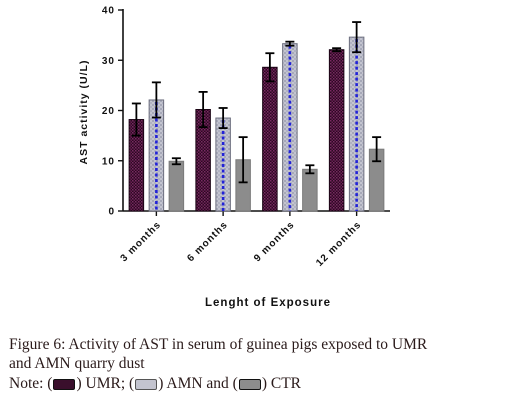  I want to click on y-tick-label: 20, so click(108, 111).